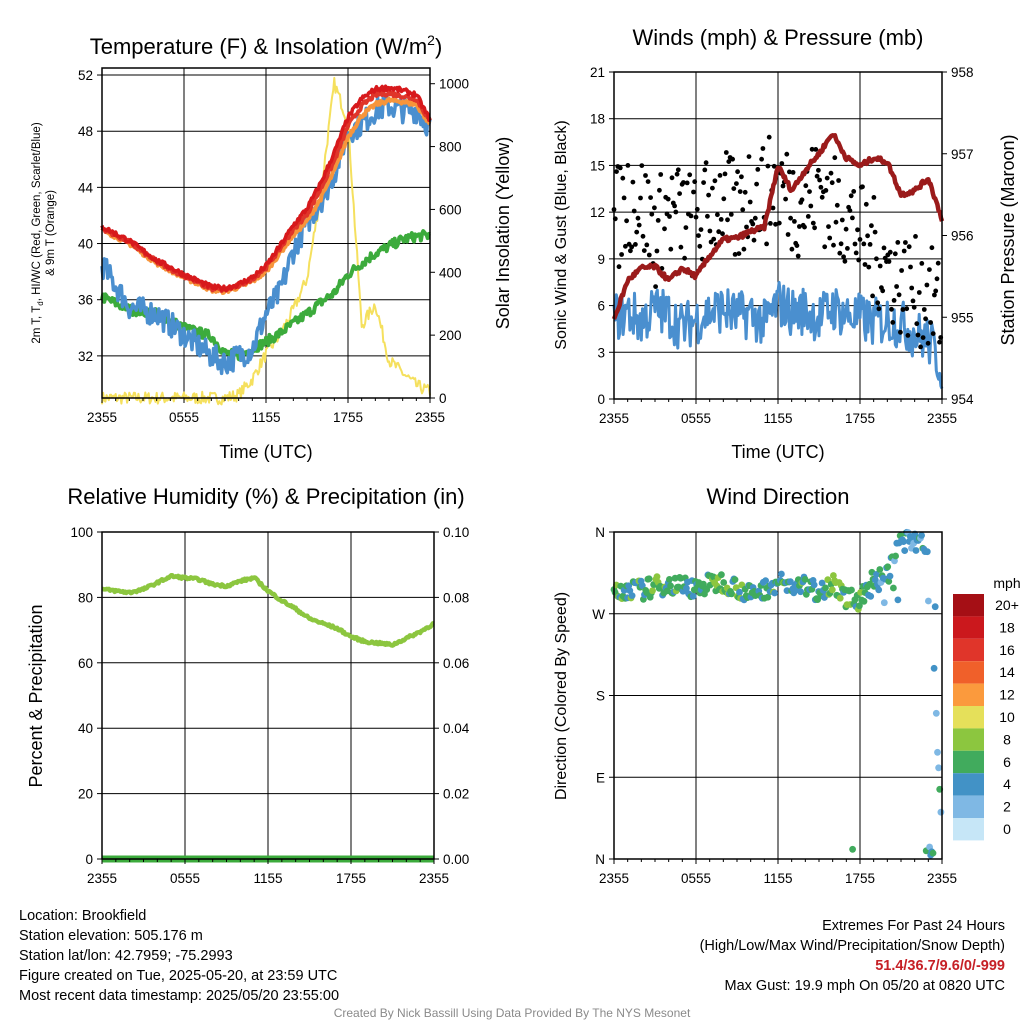 This screenshot has width=1024, height=1024. Describe the element at coordinates (450, 272) in the screenshot. I see `insolation-y2tick-label: 400` at that location.